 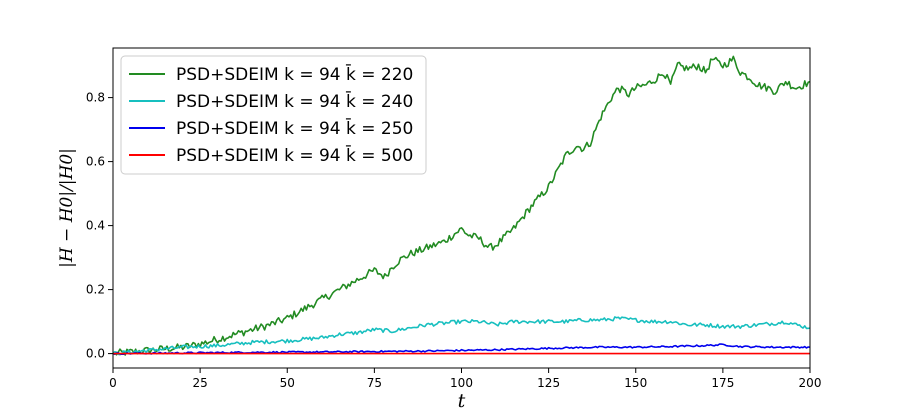 What do you see at coordinates (294, 155) in the screenshot?
I see `legend-label-4: PSD+SDEIM k = 94 k̄ = 500` at bounding box center [294, 155].